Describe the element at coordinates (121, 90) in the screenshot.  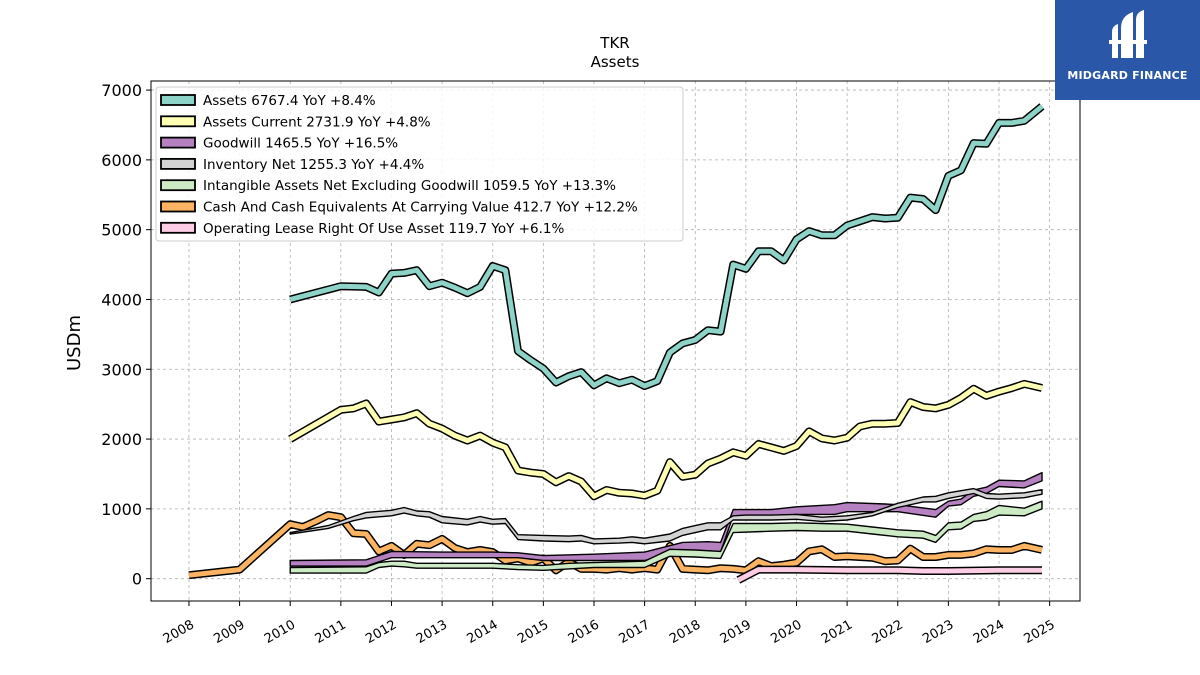
I see `y-tick-label: 7000` at that location.